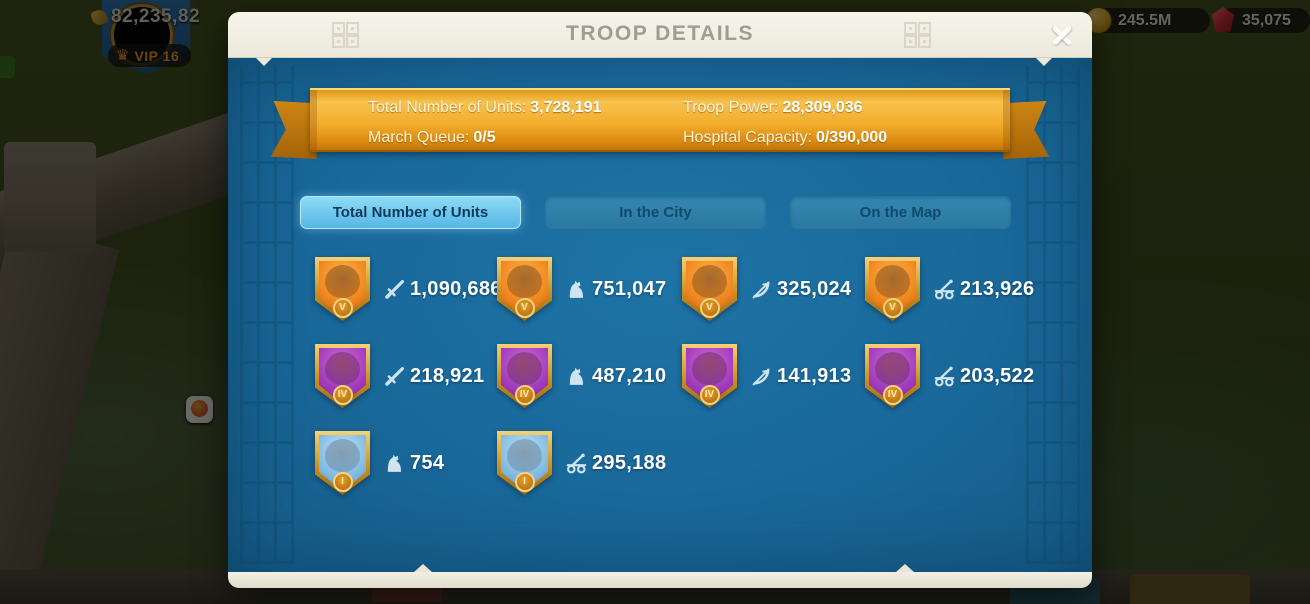 This screenshot has height=604, width=1310. I want to click on troop-item-cavalry-t1: I 754, so click(415, 463).